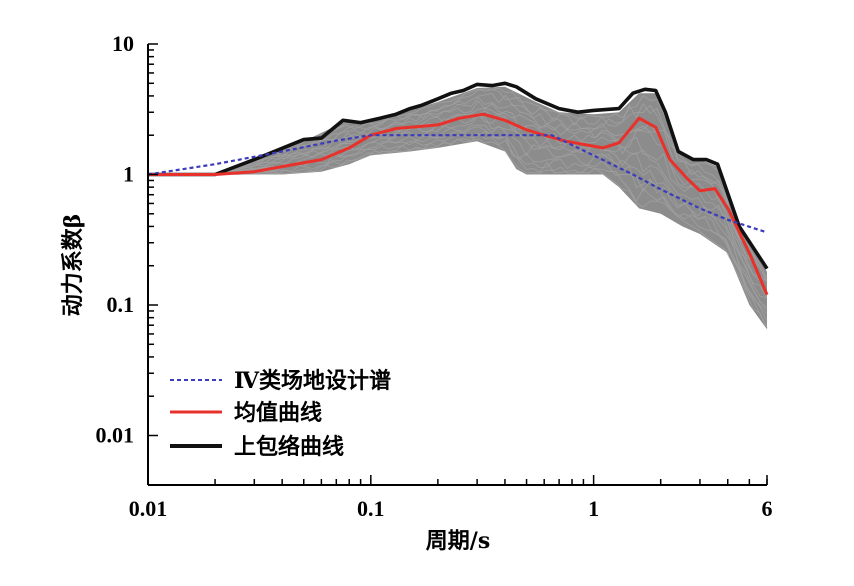 The height and width of the screenshot is (586, 854). I want to click on y-tick-label: 1, so click(128, 174).